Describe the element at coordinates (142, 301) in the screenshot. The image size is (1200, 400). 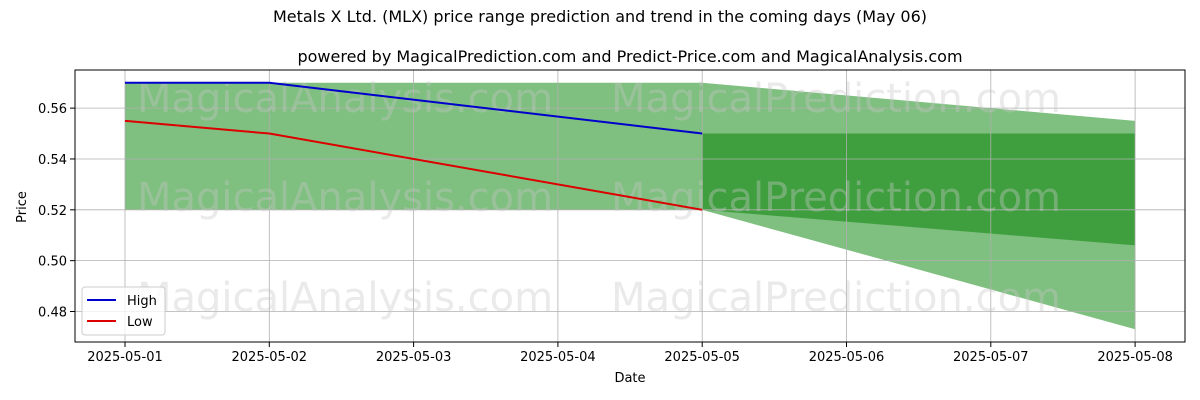
I see `legend-high-label: High` at that location.